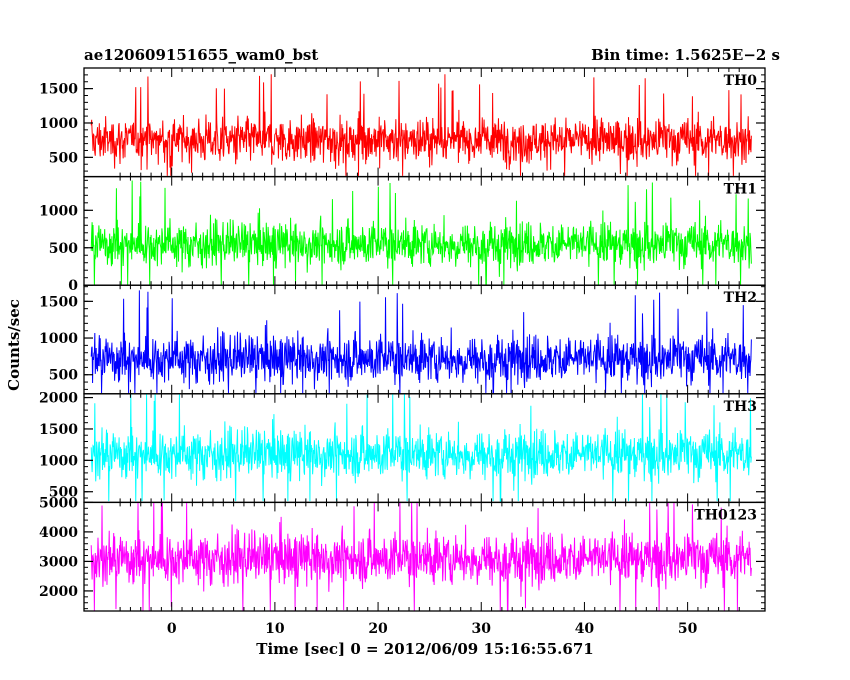 This screenshot has width=850, height=680. What do you see at coordinates (421, 125) in the screenshot?
I see `light-curve-th0` at bounding box center [421, 125].